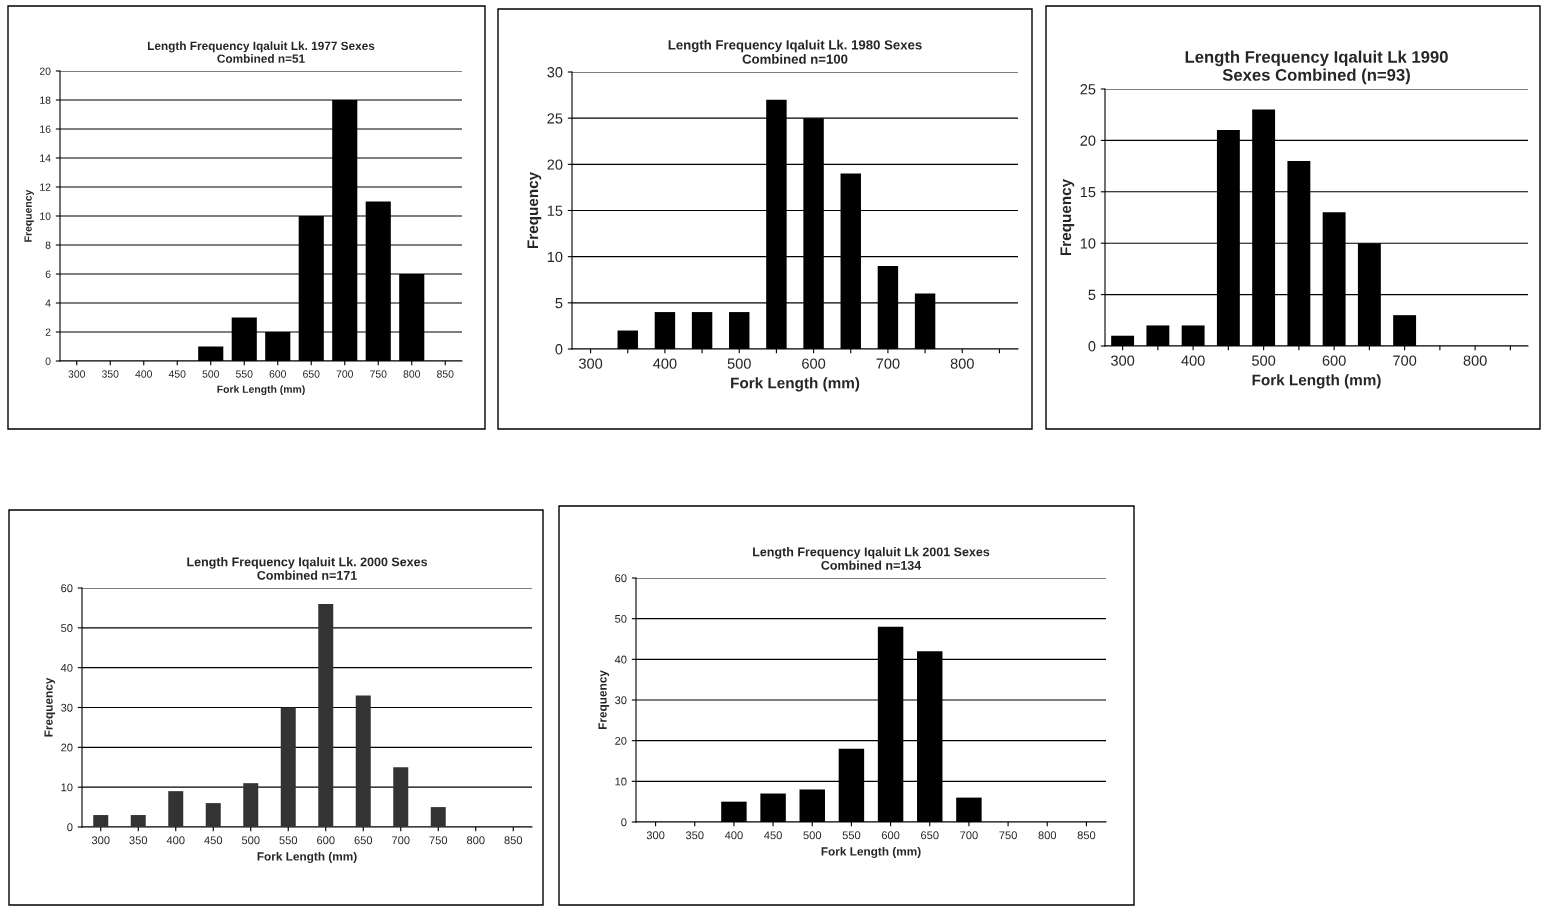 Image resolution: width=1541 pixels, height=906 pixels. What do you see at coordinates (307, 568) in the screenshot?
I see `chart-title: Length Frequency Iqaluit Lk. 2000 Sexes Combined n=171` at bounding box center [307, 568].